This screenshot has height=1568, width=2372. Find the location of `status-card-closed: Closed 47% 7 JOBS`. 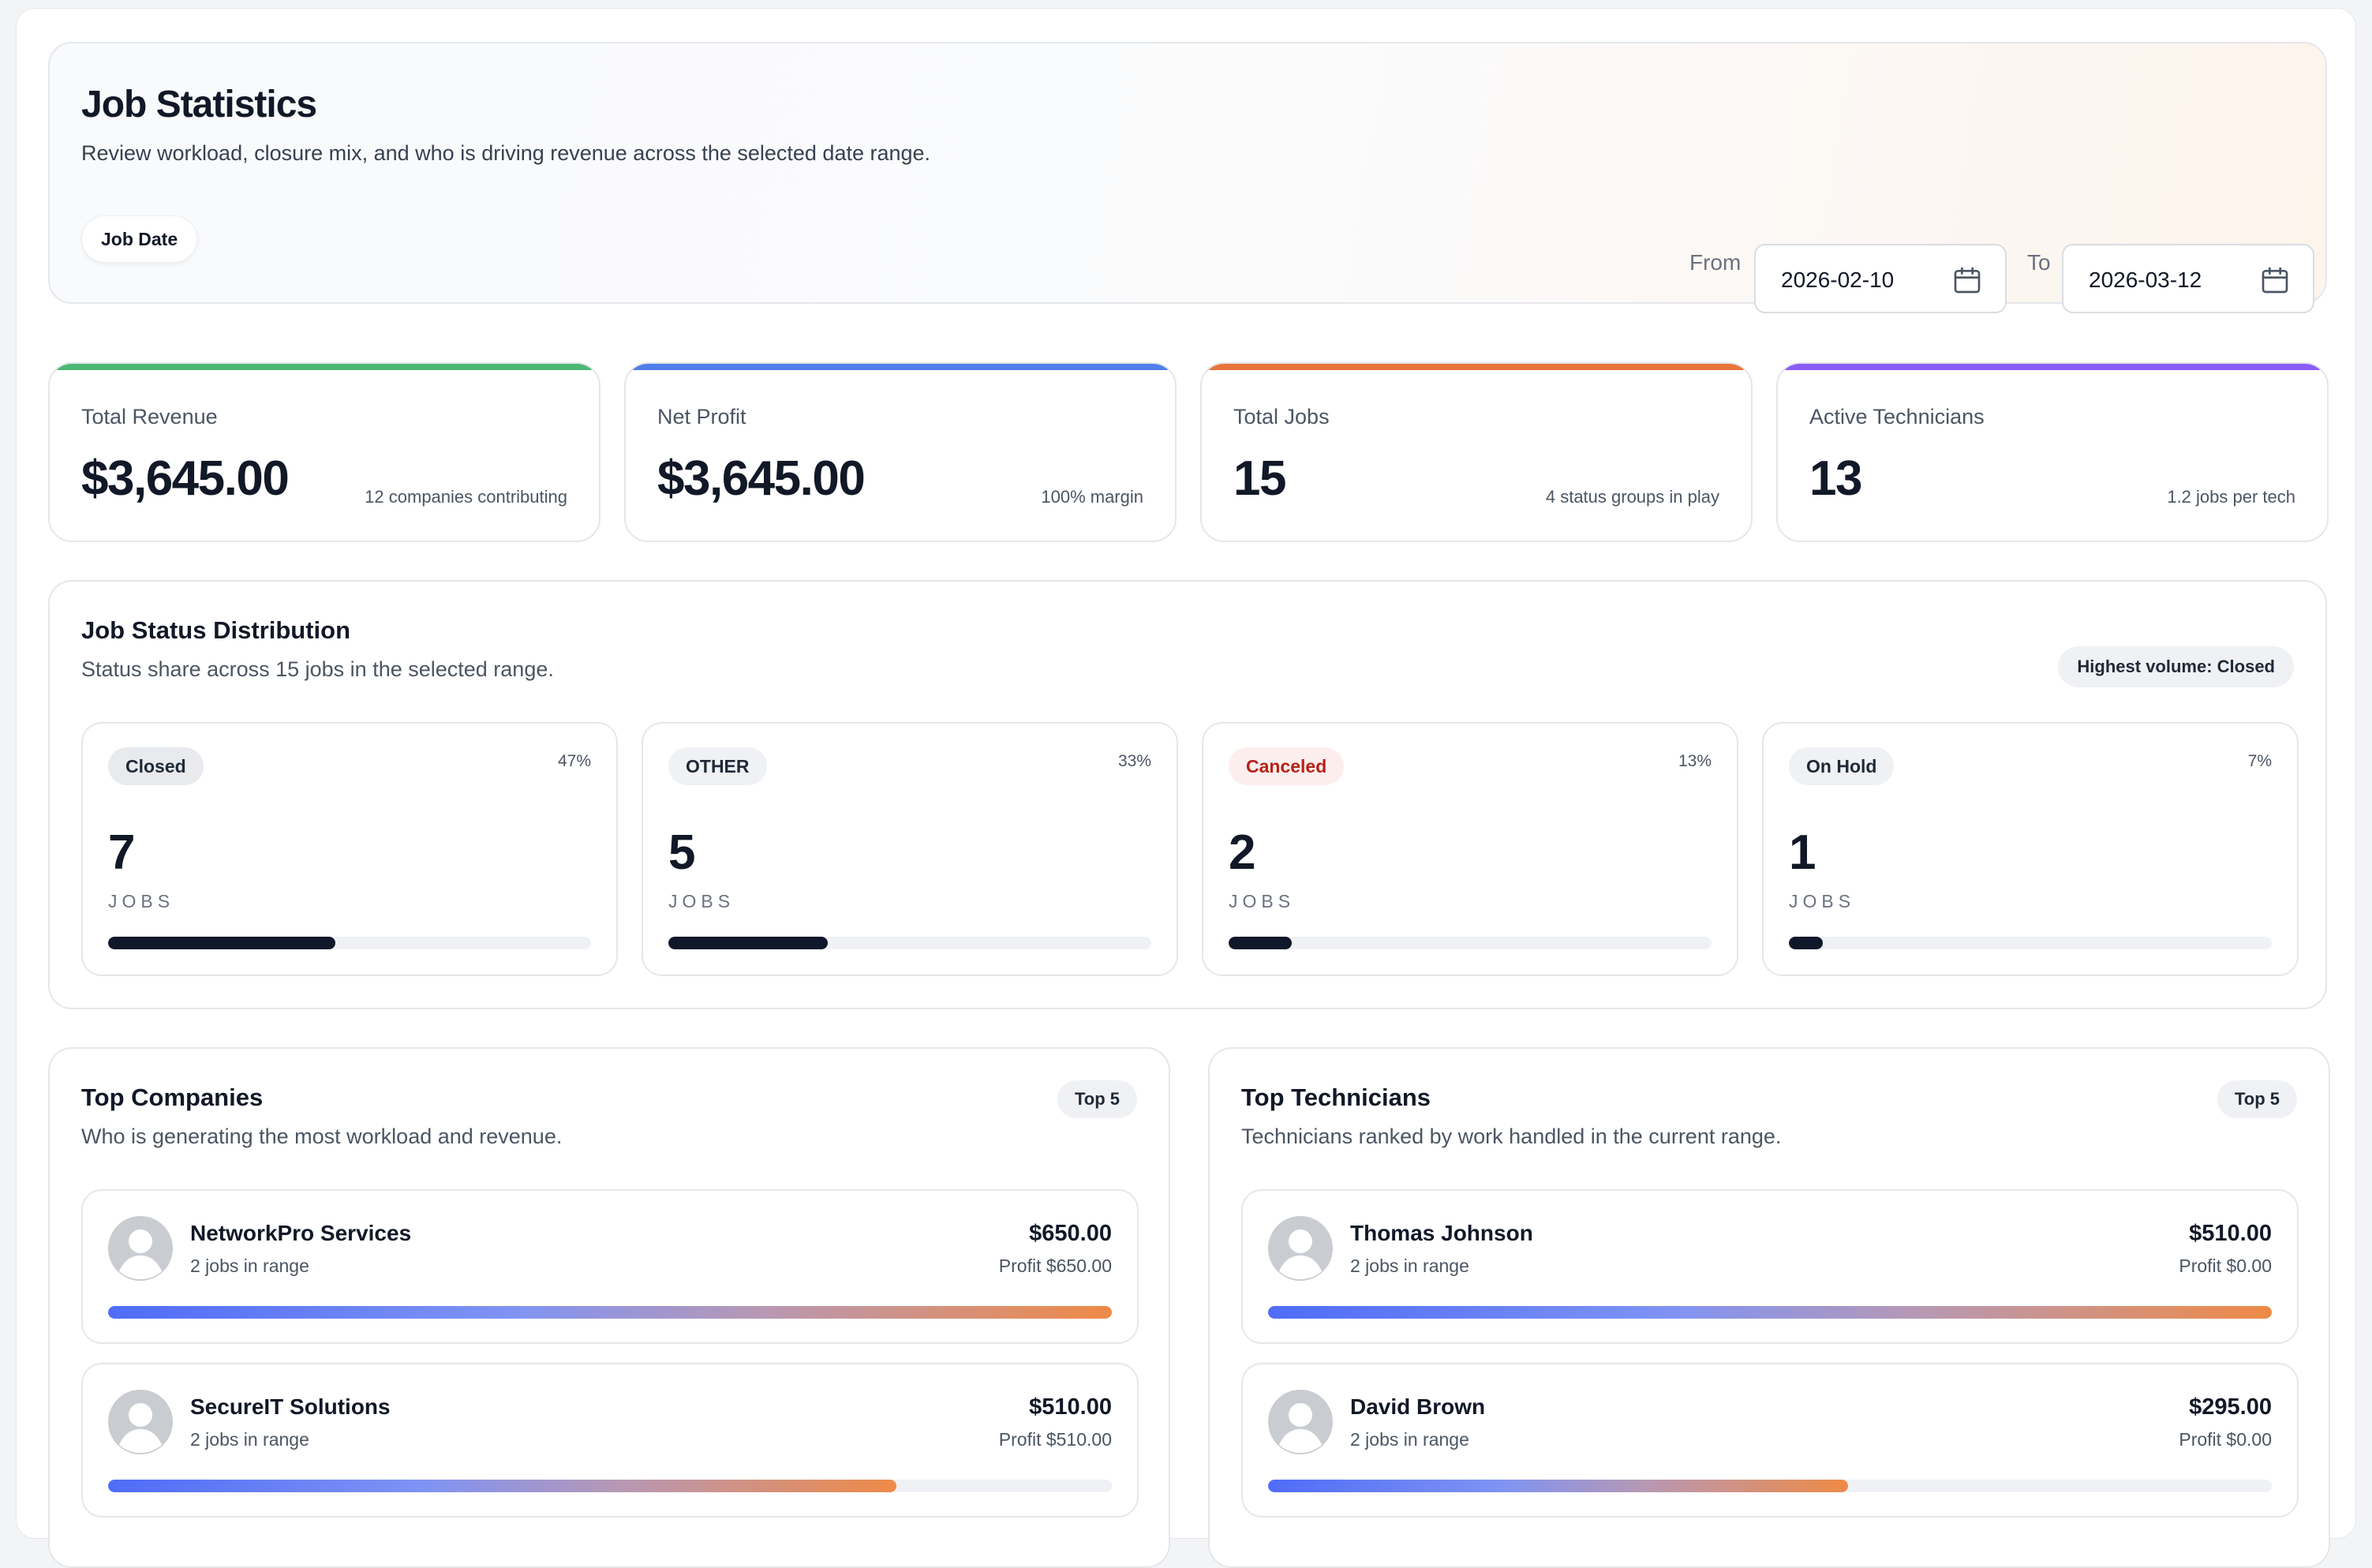

status-card-closed: Closed 47% 7 JOBS is located at coordinates (349, 849).